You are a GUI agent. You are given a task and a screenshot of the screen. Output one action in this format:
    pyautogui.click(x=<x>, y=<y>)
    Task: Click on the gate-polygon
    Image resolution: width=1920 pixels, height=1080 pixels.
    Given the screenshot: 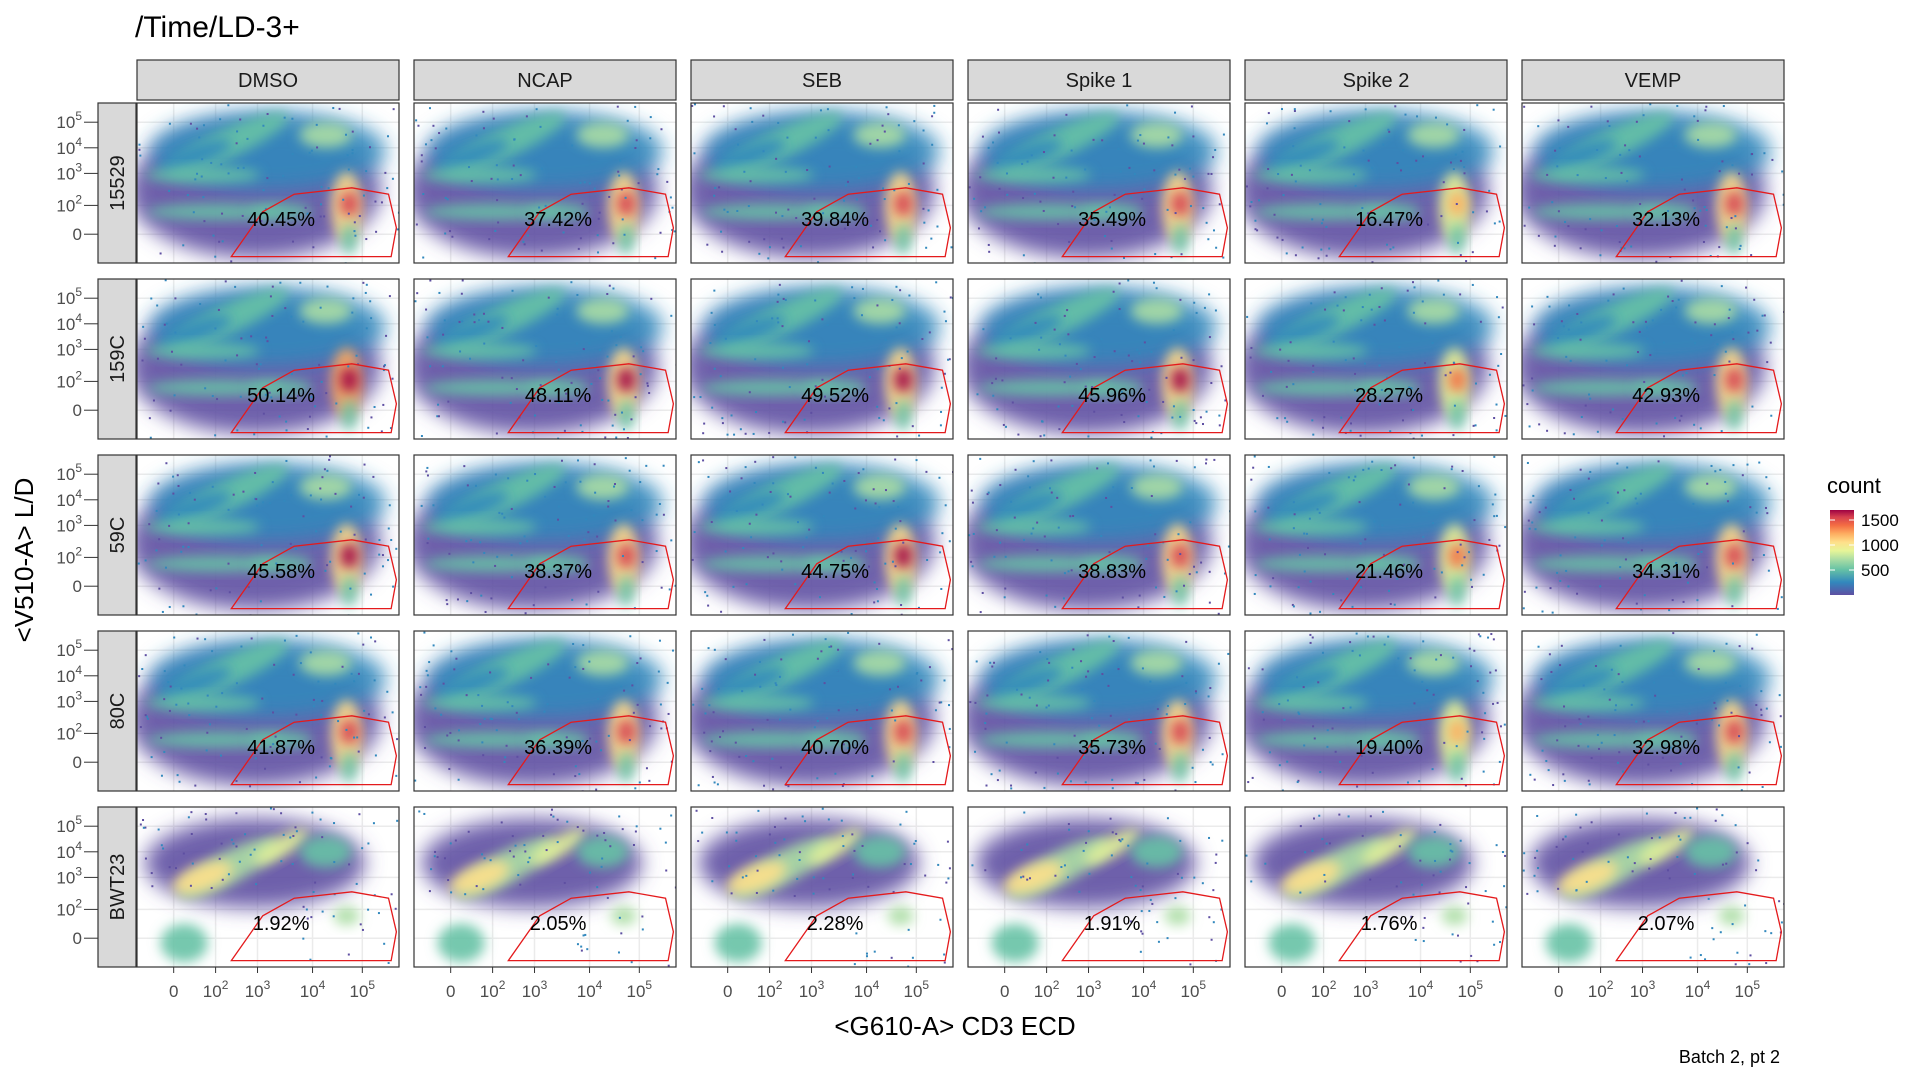 What is the action you would take?
    pyautogui.click(x=868, y=222)
    